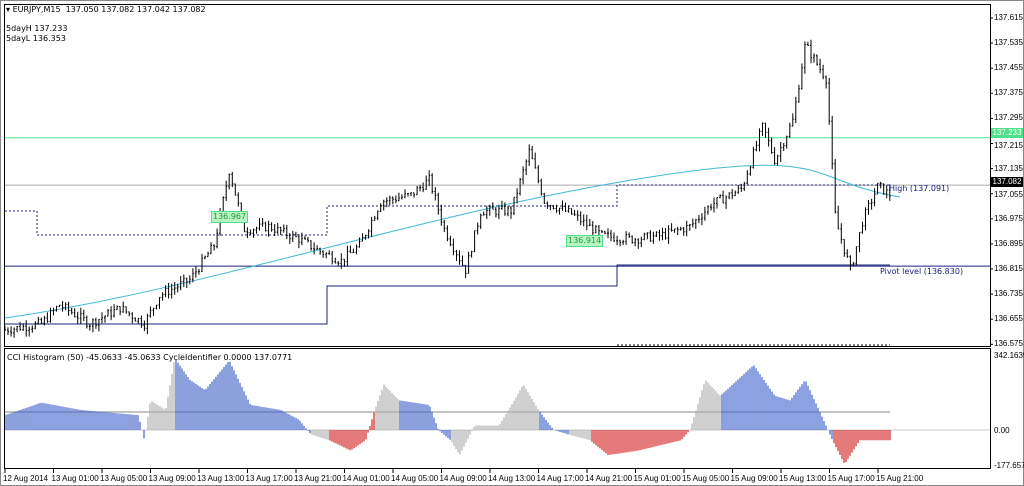  I want to click on price-axis-label: 136.575, so click(1008, 344).